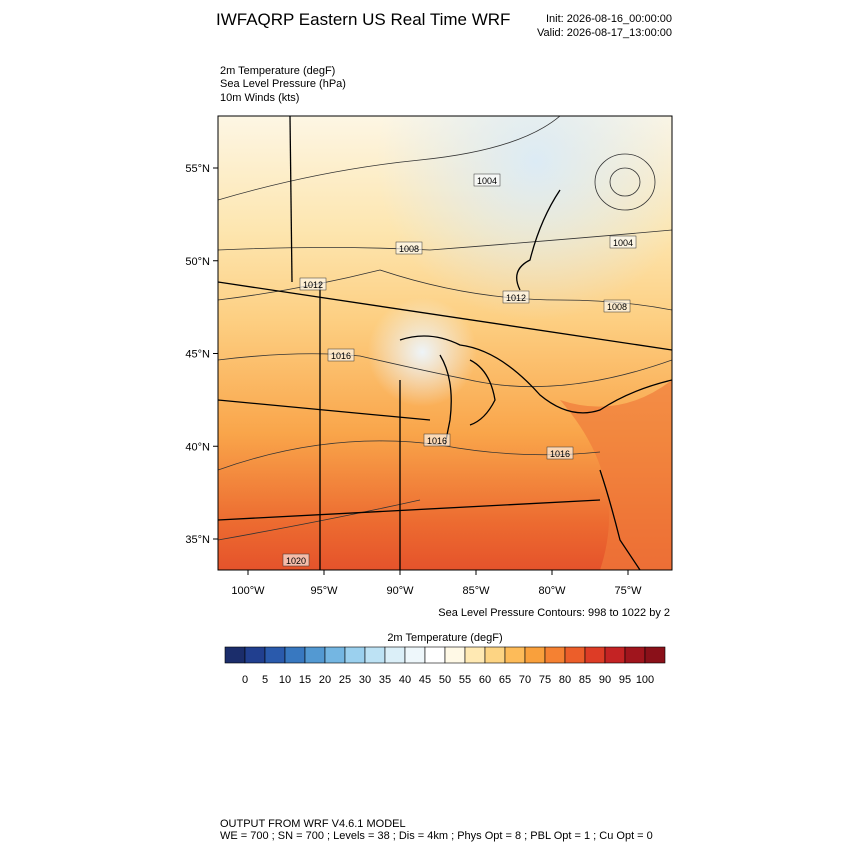  What do you see at coordinates (505, 680) in the screenshot?
I see `colorbar-label: 65` at bounding box center [505, 680].